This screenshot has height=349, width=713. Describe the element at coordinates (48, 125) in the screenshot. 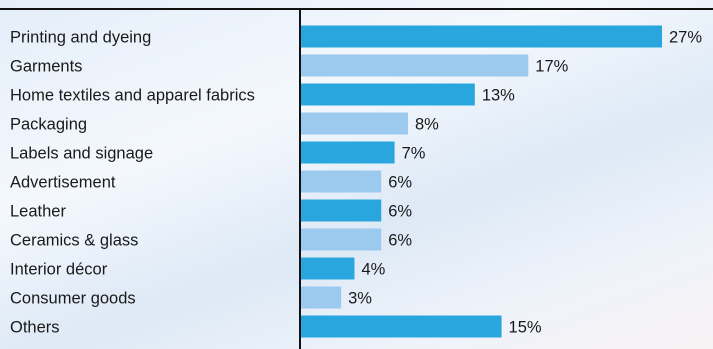

I see `category-label: Packaging` at that location.